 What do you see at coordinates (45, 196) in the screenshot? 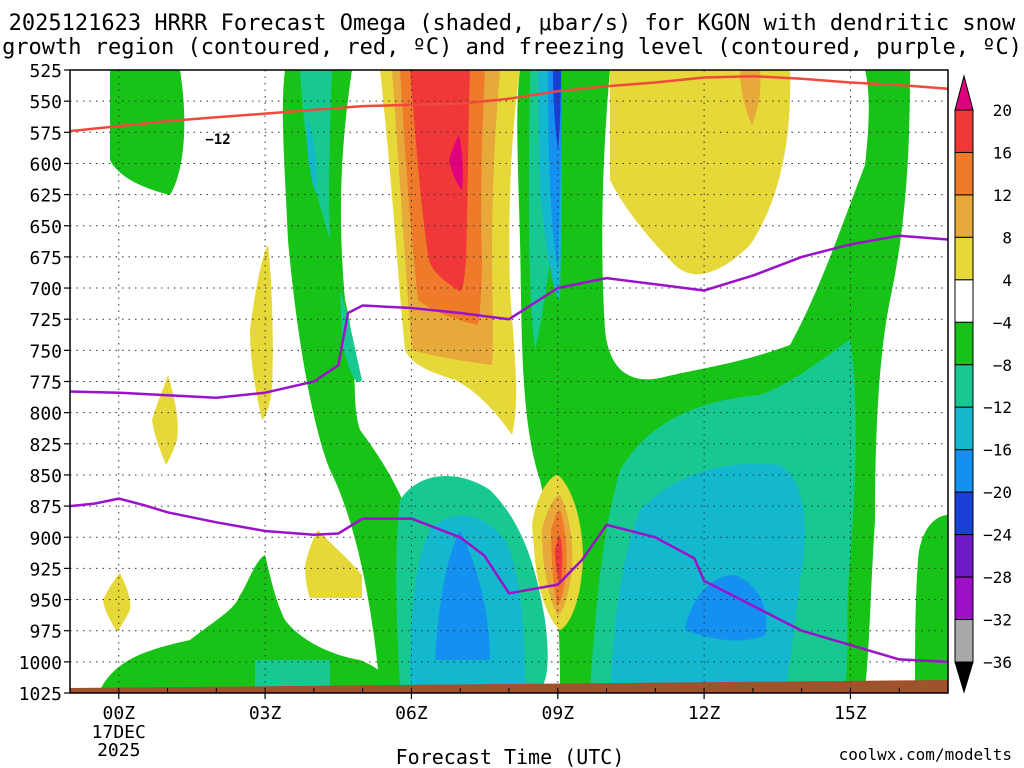
I see `y-tick-label: 625` at bounding box center [45, 196].